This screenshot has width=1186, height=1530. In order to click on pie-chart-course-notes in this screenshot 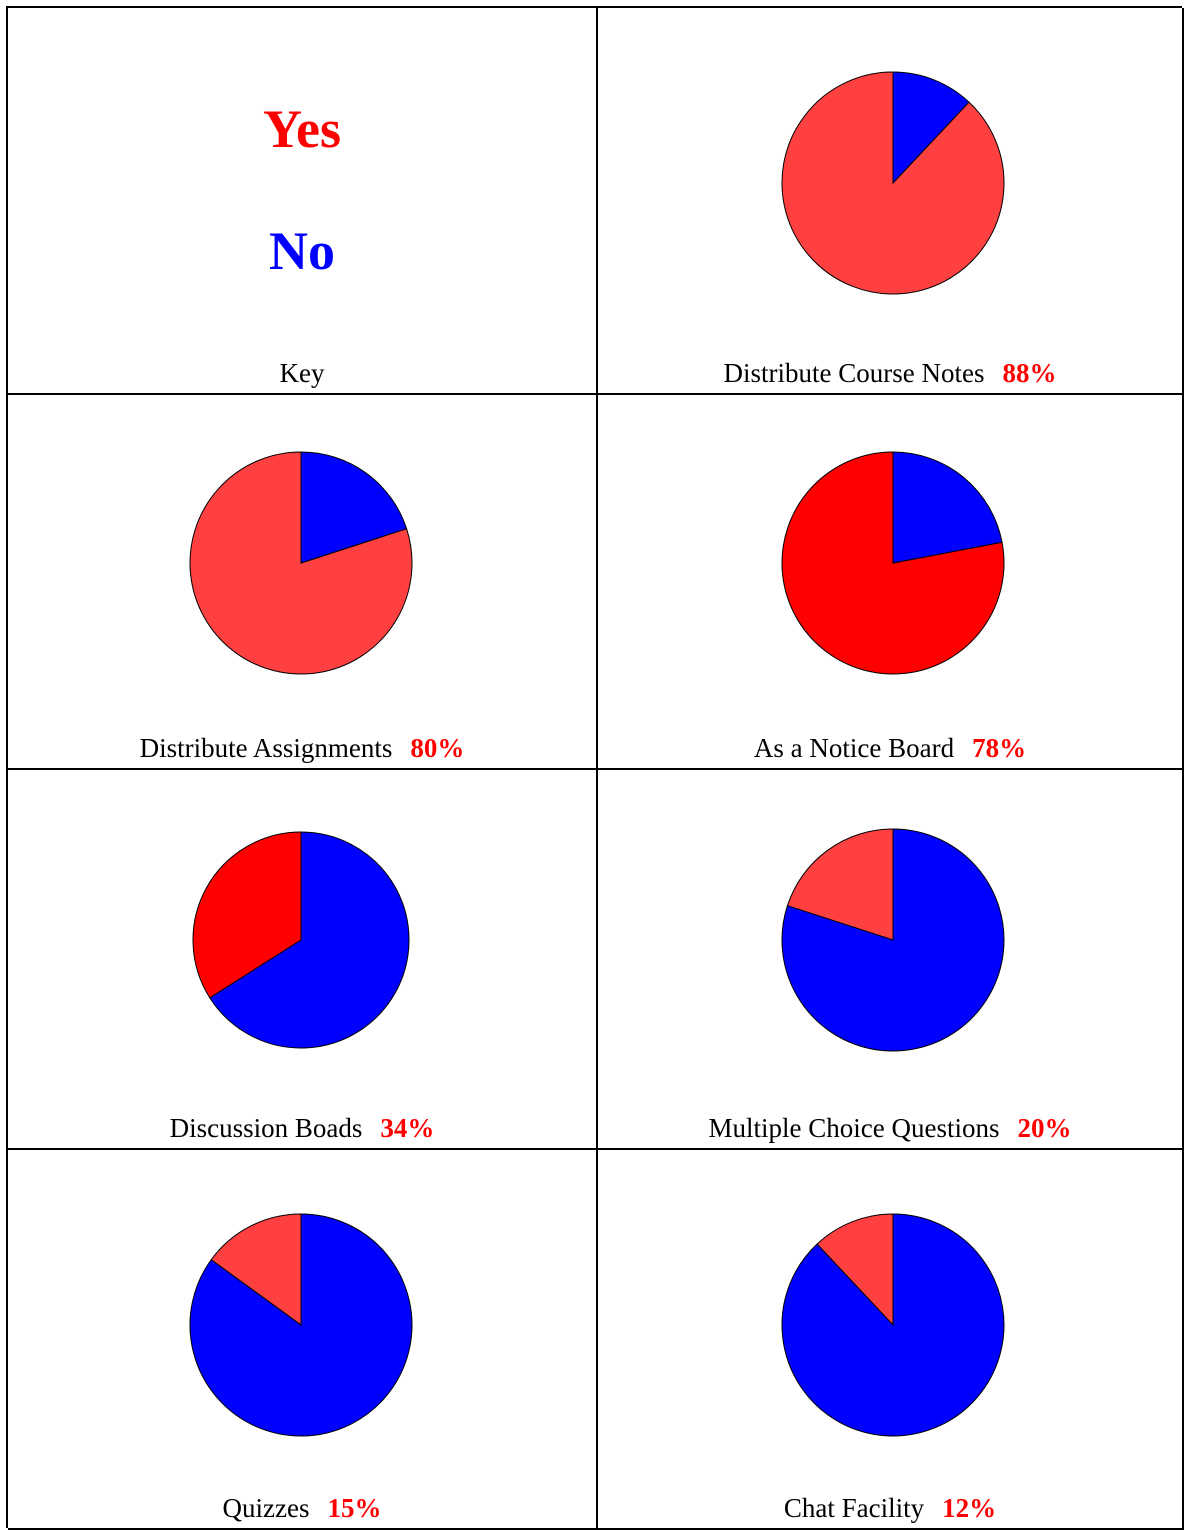, I will do `click(893, 183)`.